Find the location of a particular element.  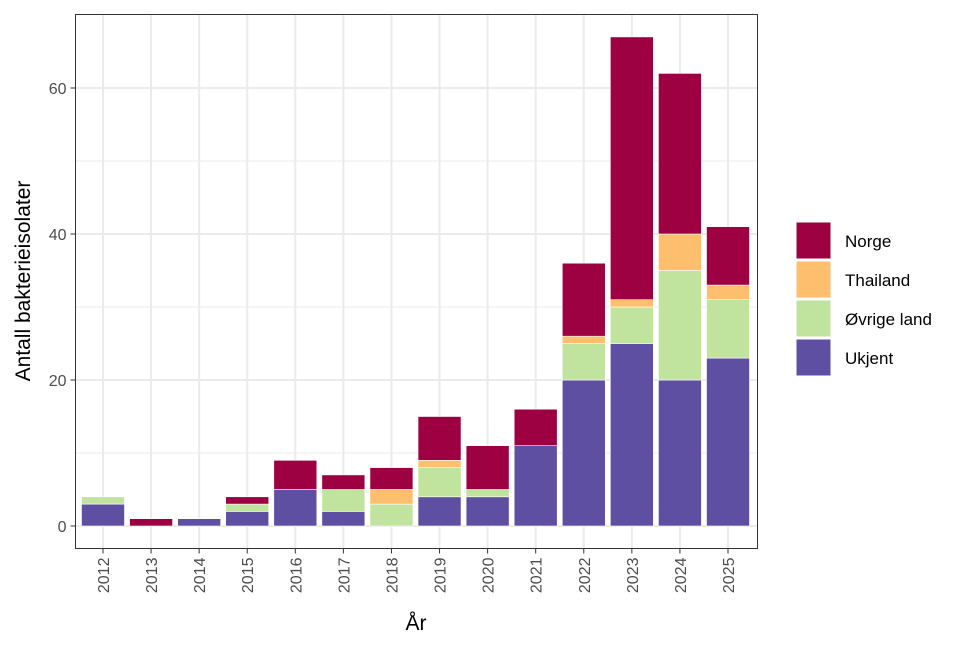

bar-segment-norge-2020 is located at coordinates (487, 467).